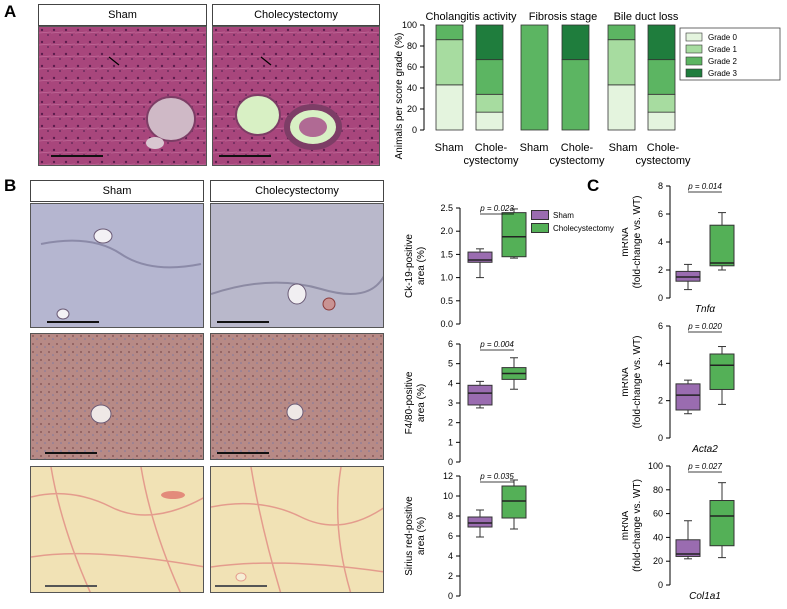 The height and width of the screenshot is (609, 787). I want to click on bp-ck19-ytick-label-5: 2.5, so click(446, 208).